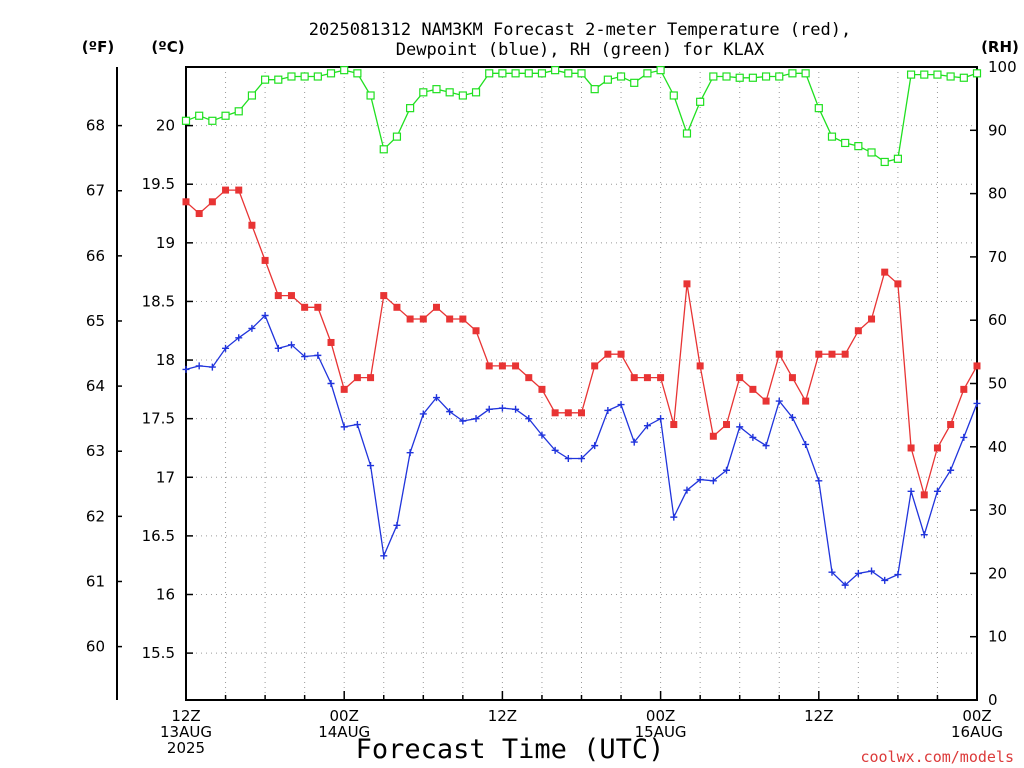 This screenshot has height=768, width=1024. Describe the element at coordinates (997, 130) in the screenshot. I see `rh-tick-label: 90` at that location.